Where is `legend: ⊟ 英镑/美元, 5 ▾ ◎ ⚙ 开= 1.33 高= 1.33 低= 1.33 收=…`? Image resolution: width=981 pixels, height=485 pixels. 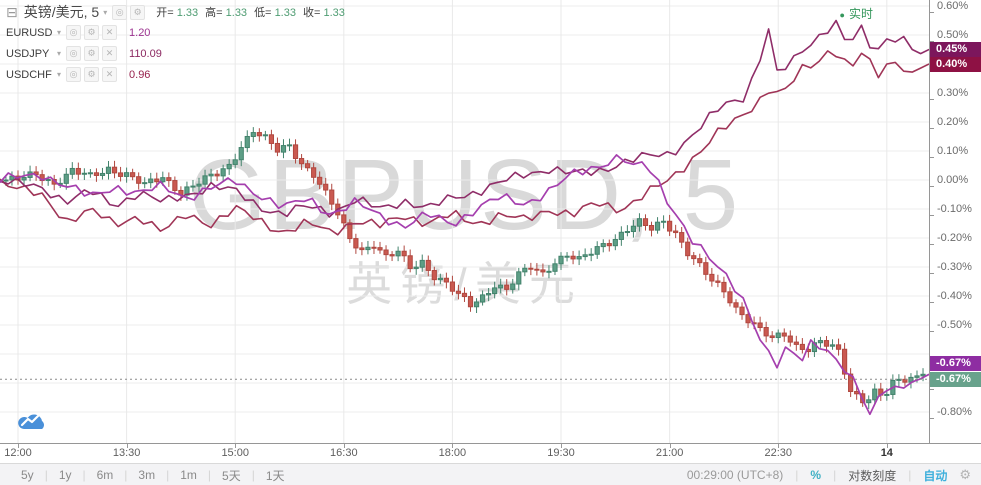 legend: ⊟ 英镑/美元, 5 ▾ ◎ ⚙ 开= 1.33 高= 1.33 低= 1.33 收=… is located at coordinates (179, 43).